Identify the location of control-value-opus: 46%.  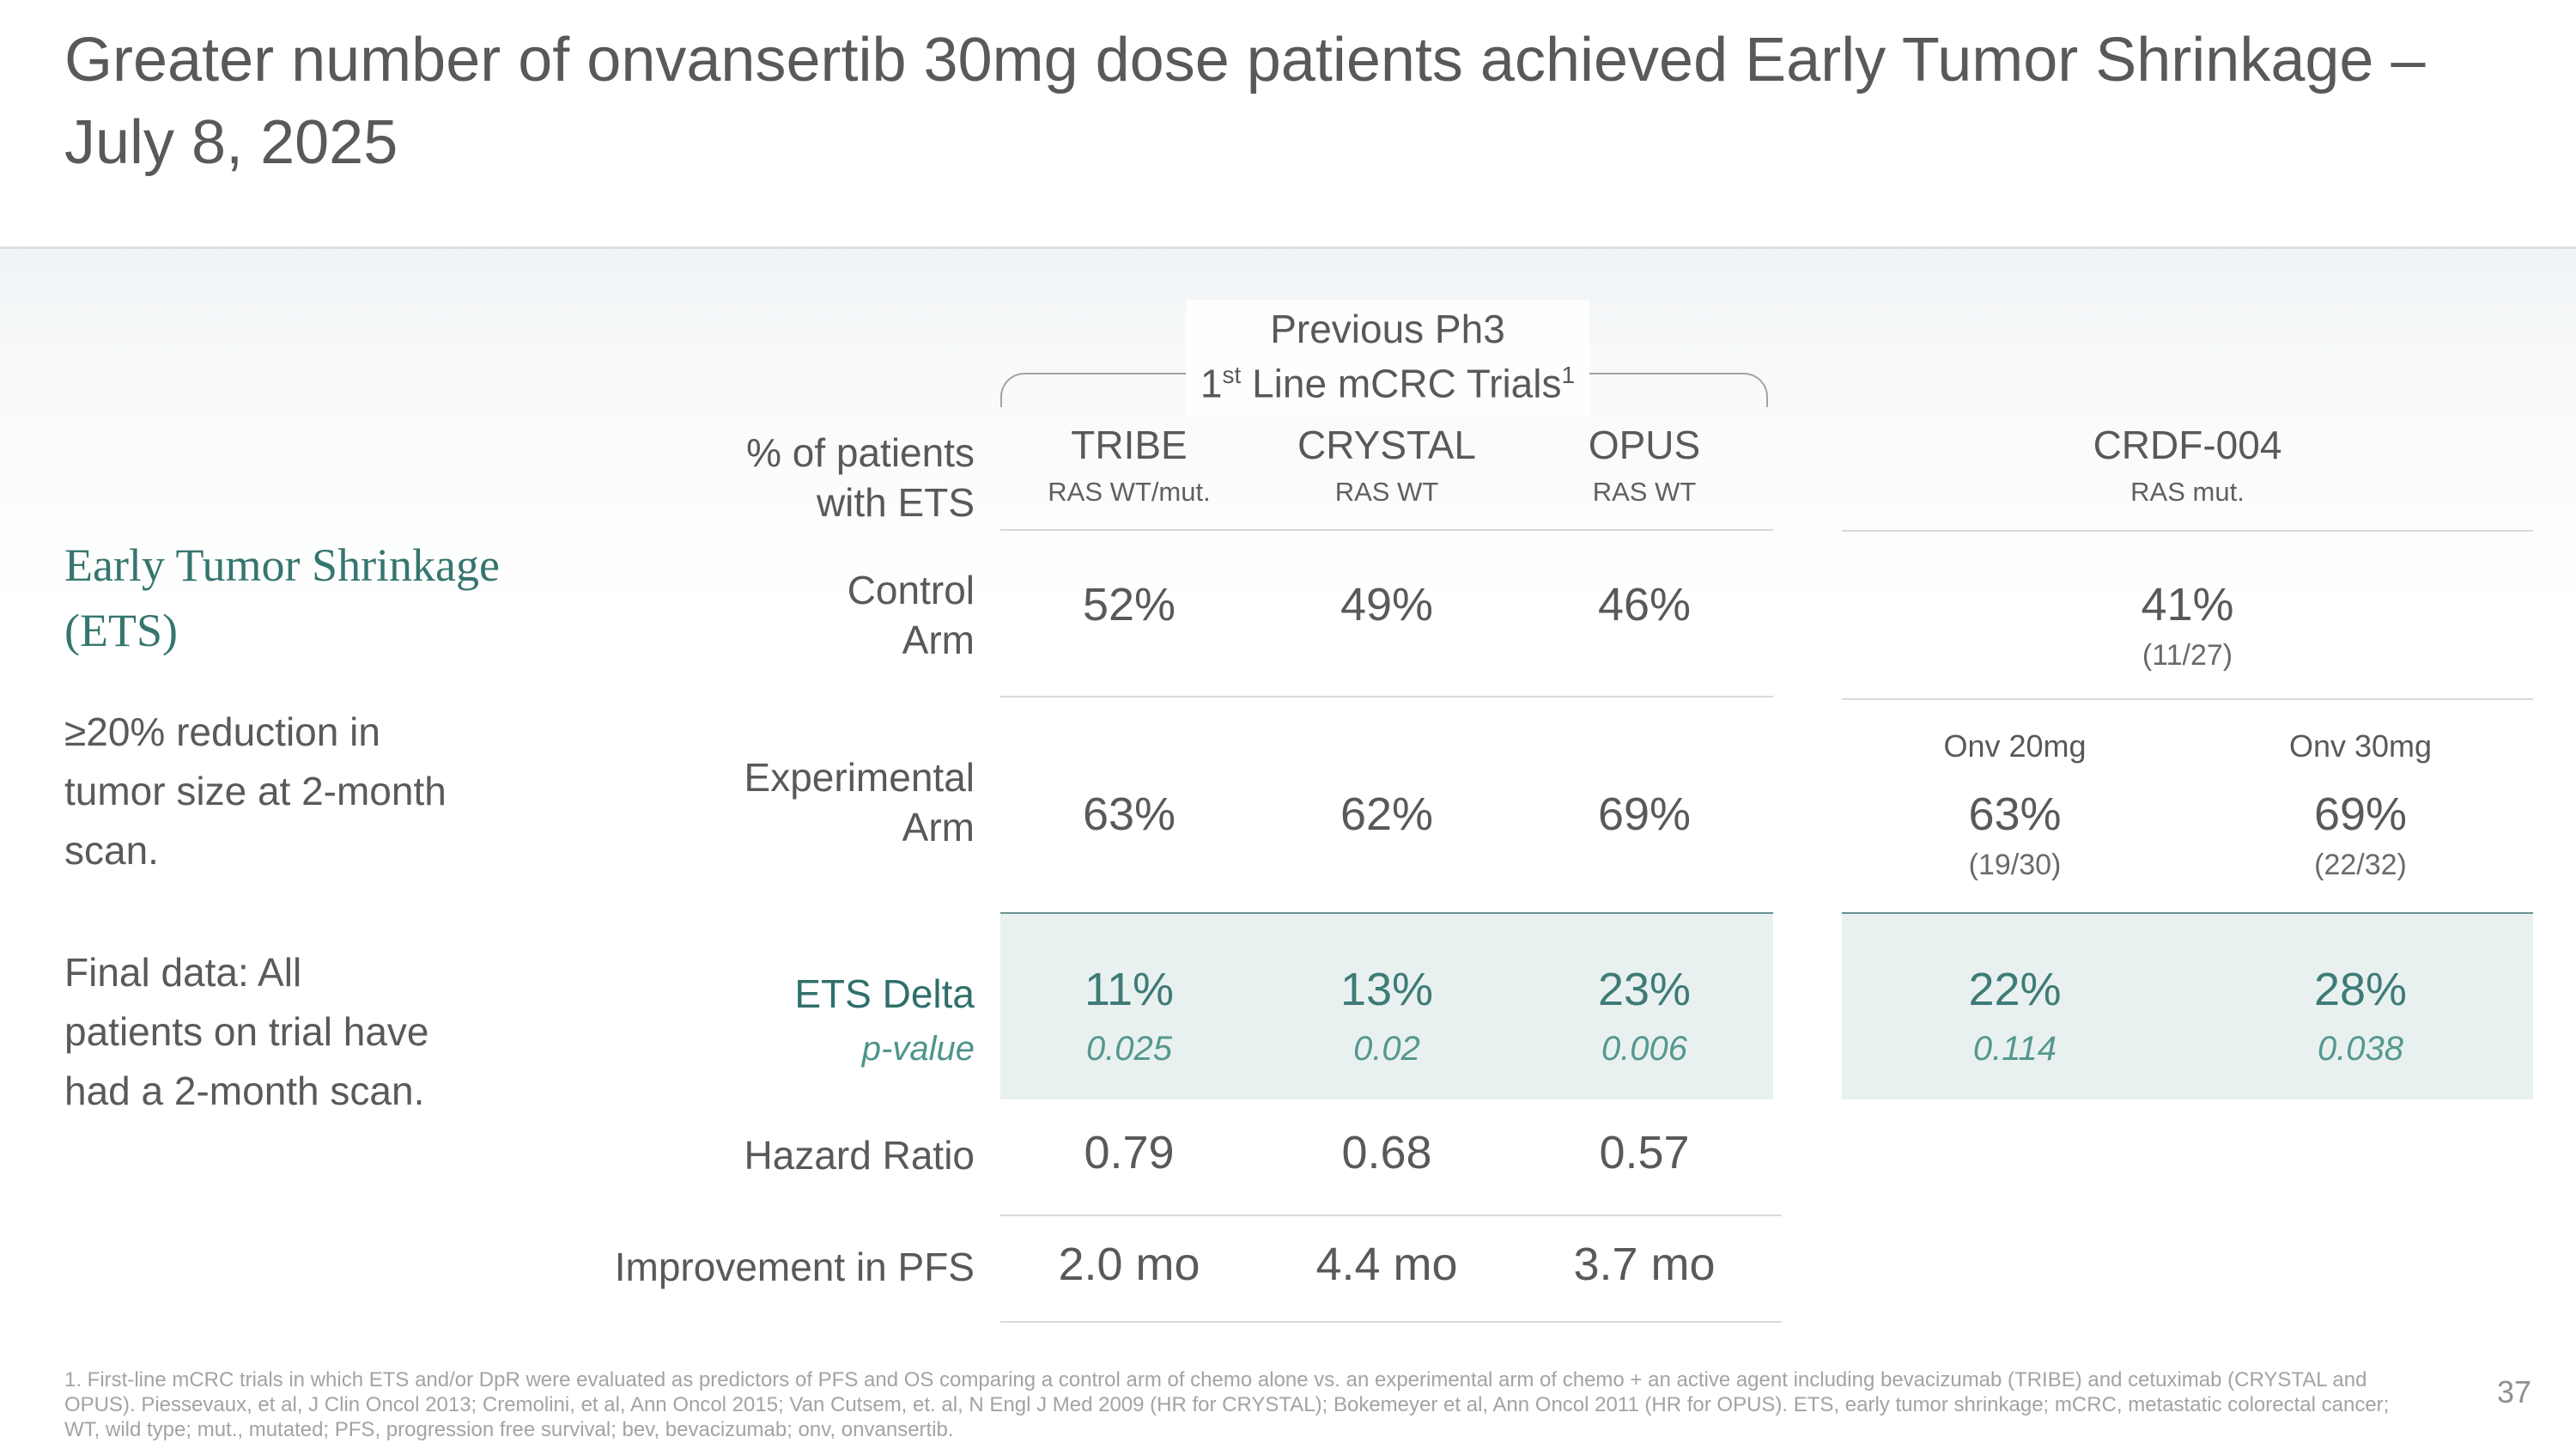
(1645, 604).